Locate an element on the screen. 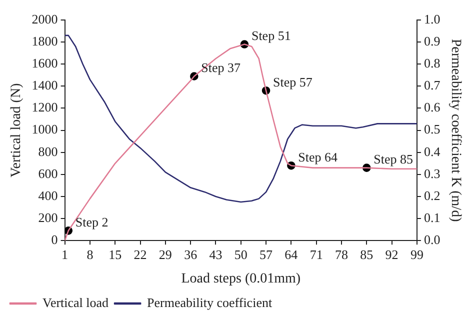 The image size is (474, 328). y2-tick-label: 0.2 is located at coordinates (432, 195).